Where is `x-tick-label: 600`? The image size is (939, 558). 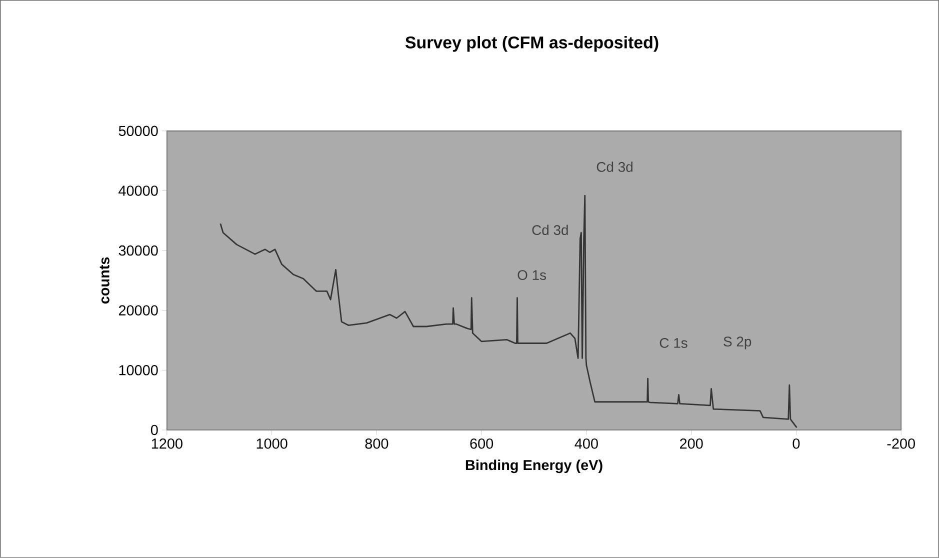 x-tick-label: 600 is located at coordinates (482, 443).